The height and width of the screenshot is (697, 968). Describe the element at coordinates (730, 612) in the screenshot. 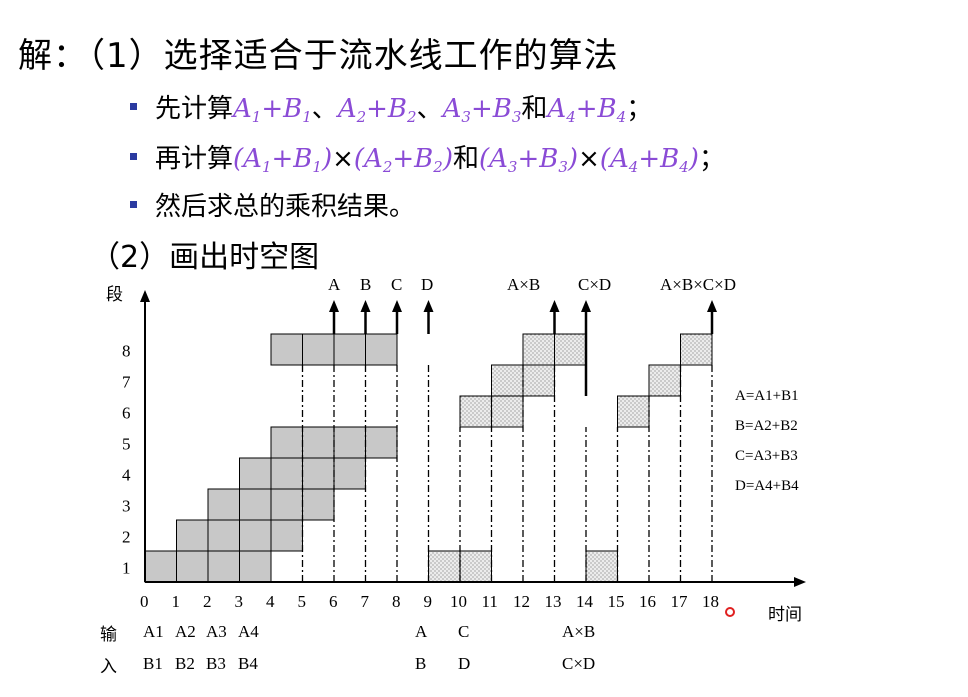

I see `cursor-marker` at that location.